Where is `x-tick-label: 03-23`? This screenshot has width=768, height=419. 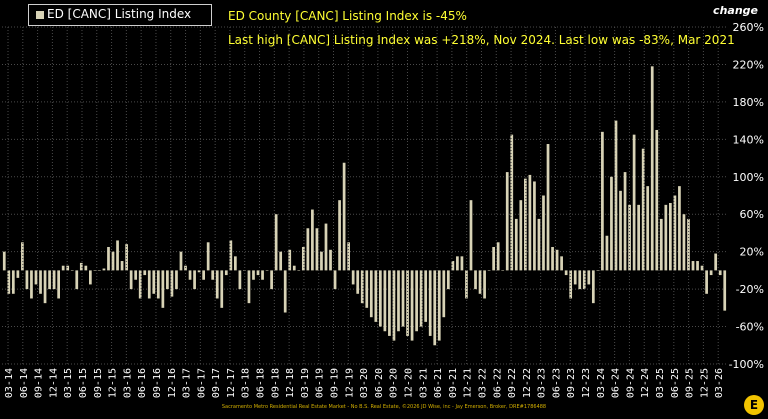 x-tick-label: 03-23 is located at coordinates (542, 383).